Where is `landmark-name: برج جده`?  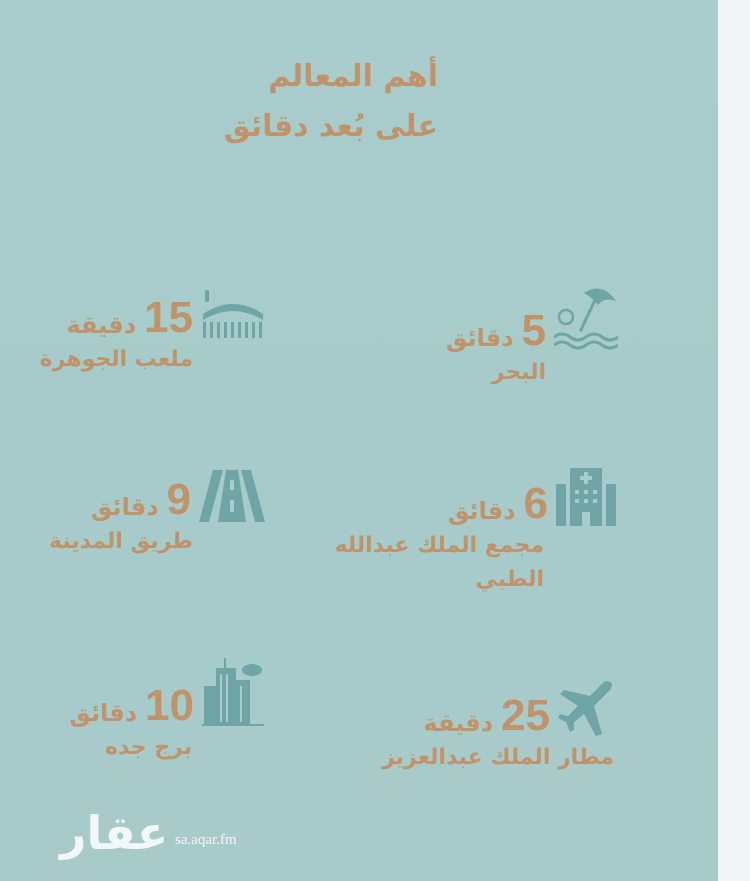 landmark-name: برج جده is located at coordinates (148, 747).